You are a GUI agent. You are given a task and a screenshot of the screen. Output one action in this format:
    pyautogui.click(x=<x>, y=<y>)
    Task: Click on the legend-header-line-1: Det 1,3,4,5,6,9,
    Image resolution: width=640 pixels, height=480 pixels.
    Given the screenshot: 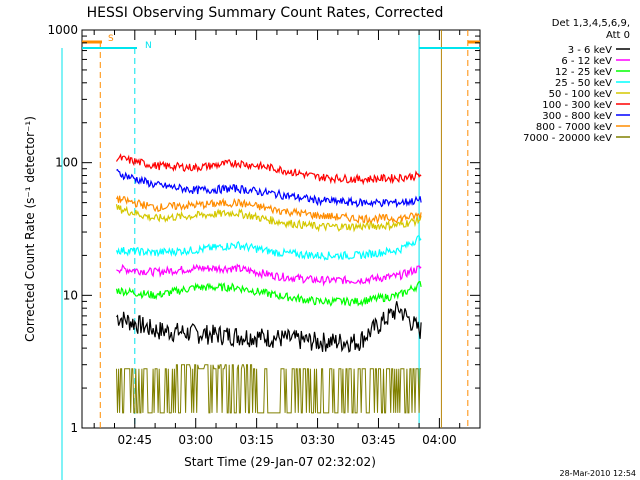 What is the action you would take?
    pyautogui.click(x=591, y=23)
    